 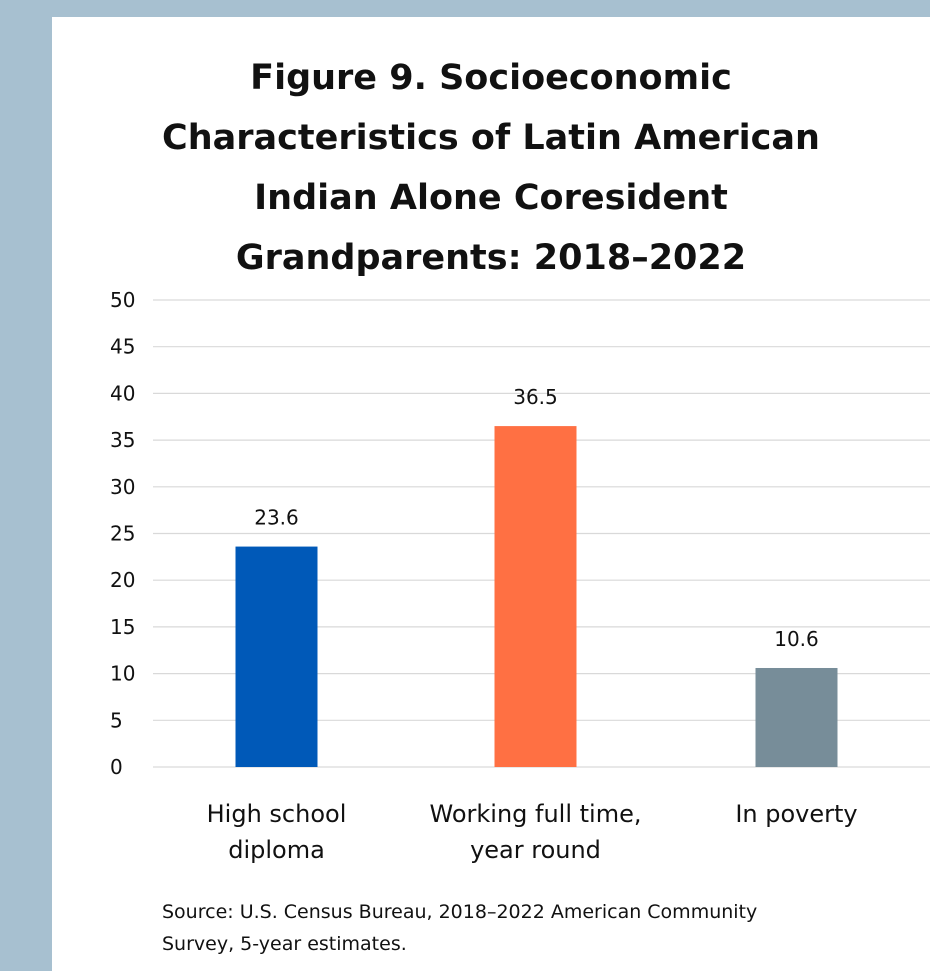 I want to click on data-label: 36.5, so click(x=535, y=397).